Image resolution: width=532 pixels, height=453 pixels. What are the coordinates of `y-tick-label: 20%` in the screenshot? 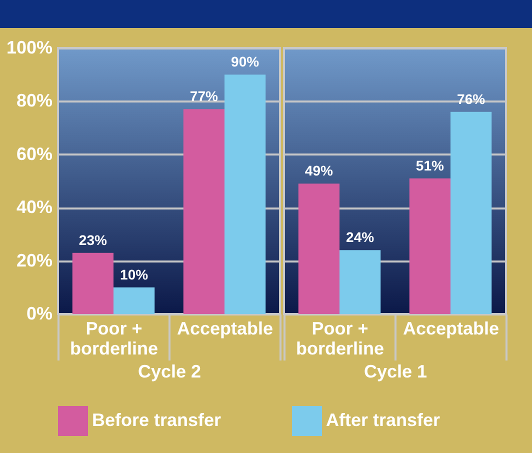 It's located at (34, 260).